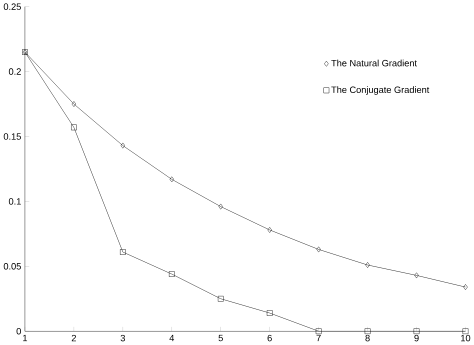 This screenshot has width=474, height=345. Describe the element at coordinates (14, 71) in the screenshot. I see `y-tick-label: 0.2` at that location.